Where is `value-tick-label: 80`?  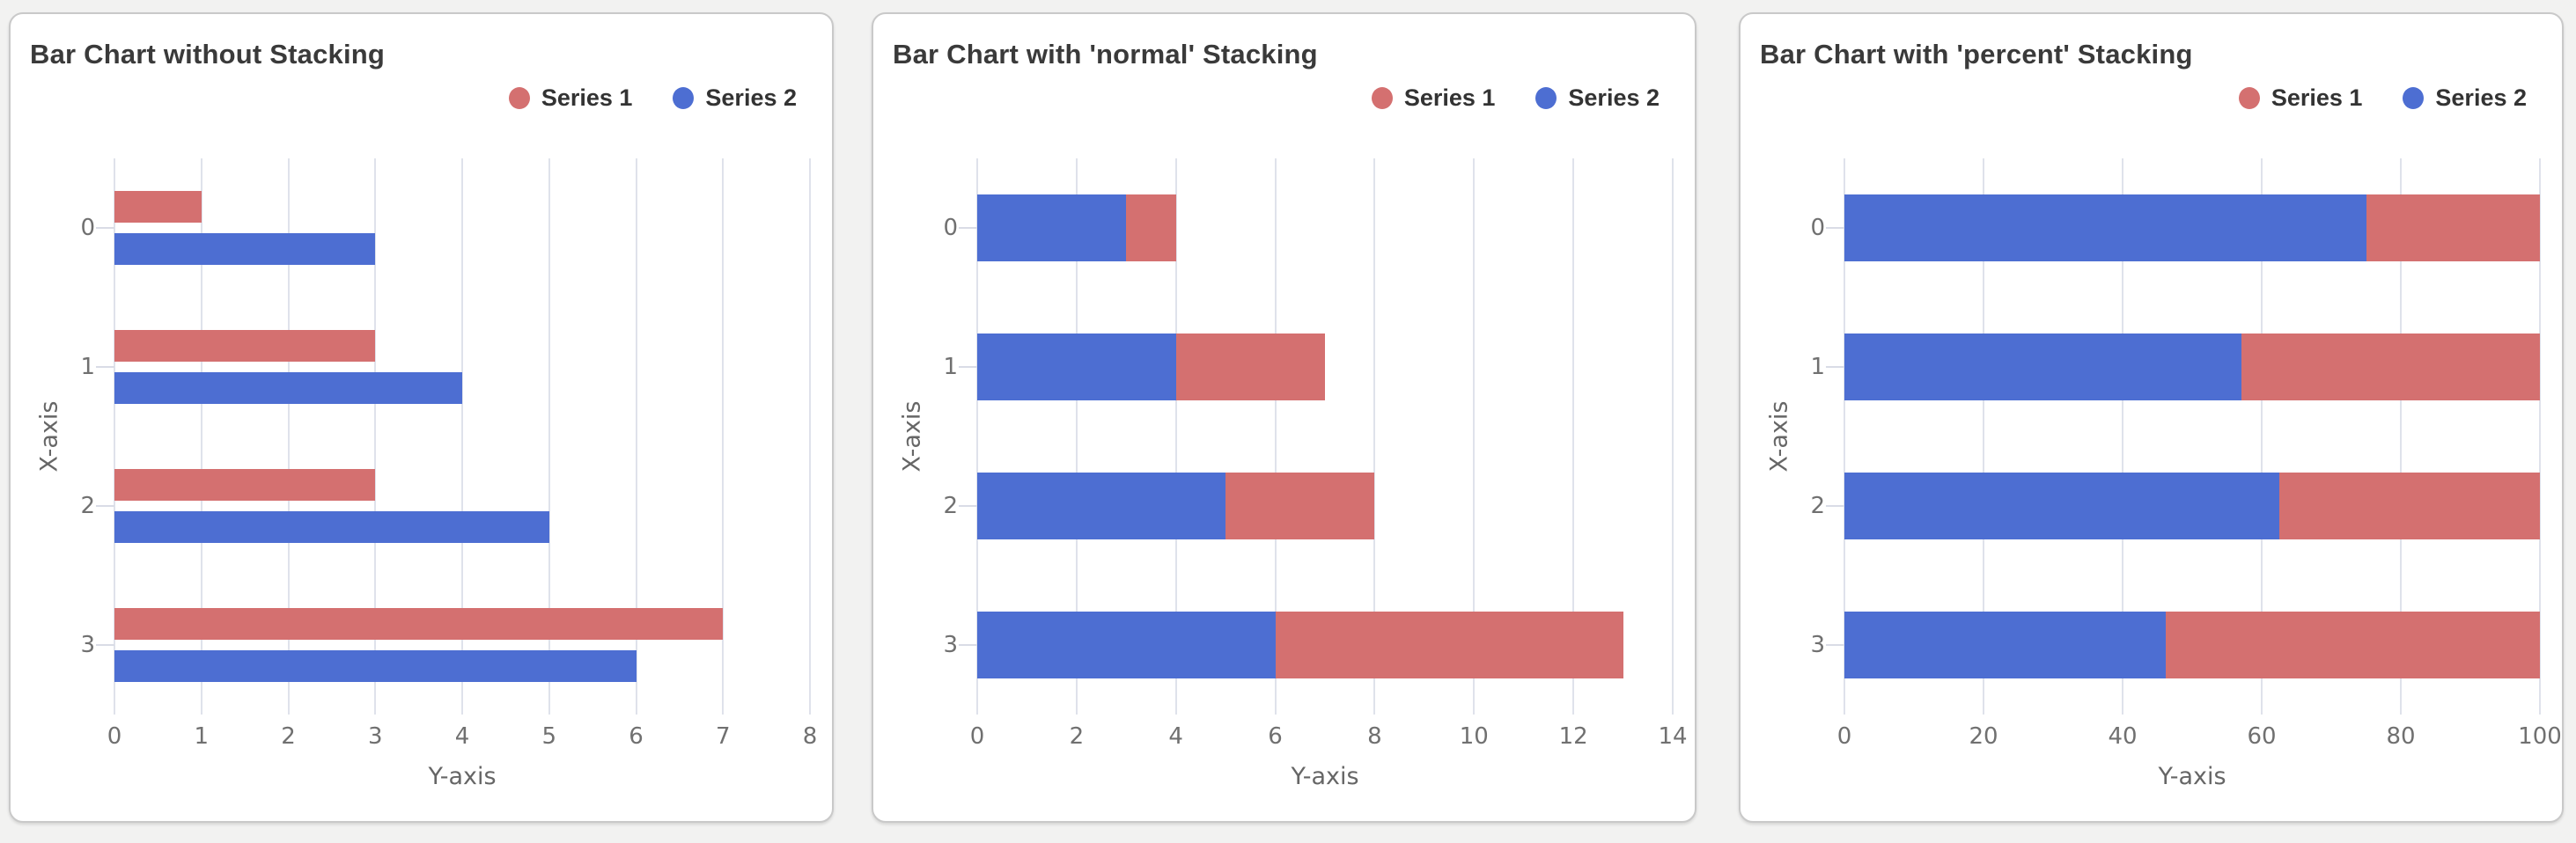
value-tick-label: 80 is located at coordinates (2401, 736).